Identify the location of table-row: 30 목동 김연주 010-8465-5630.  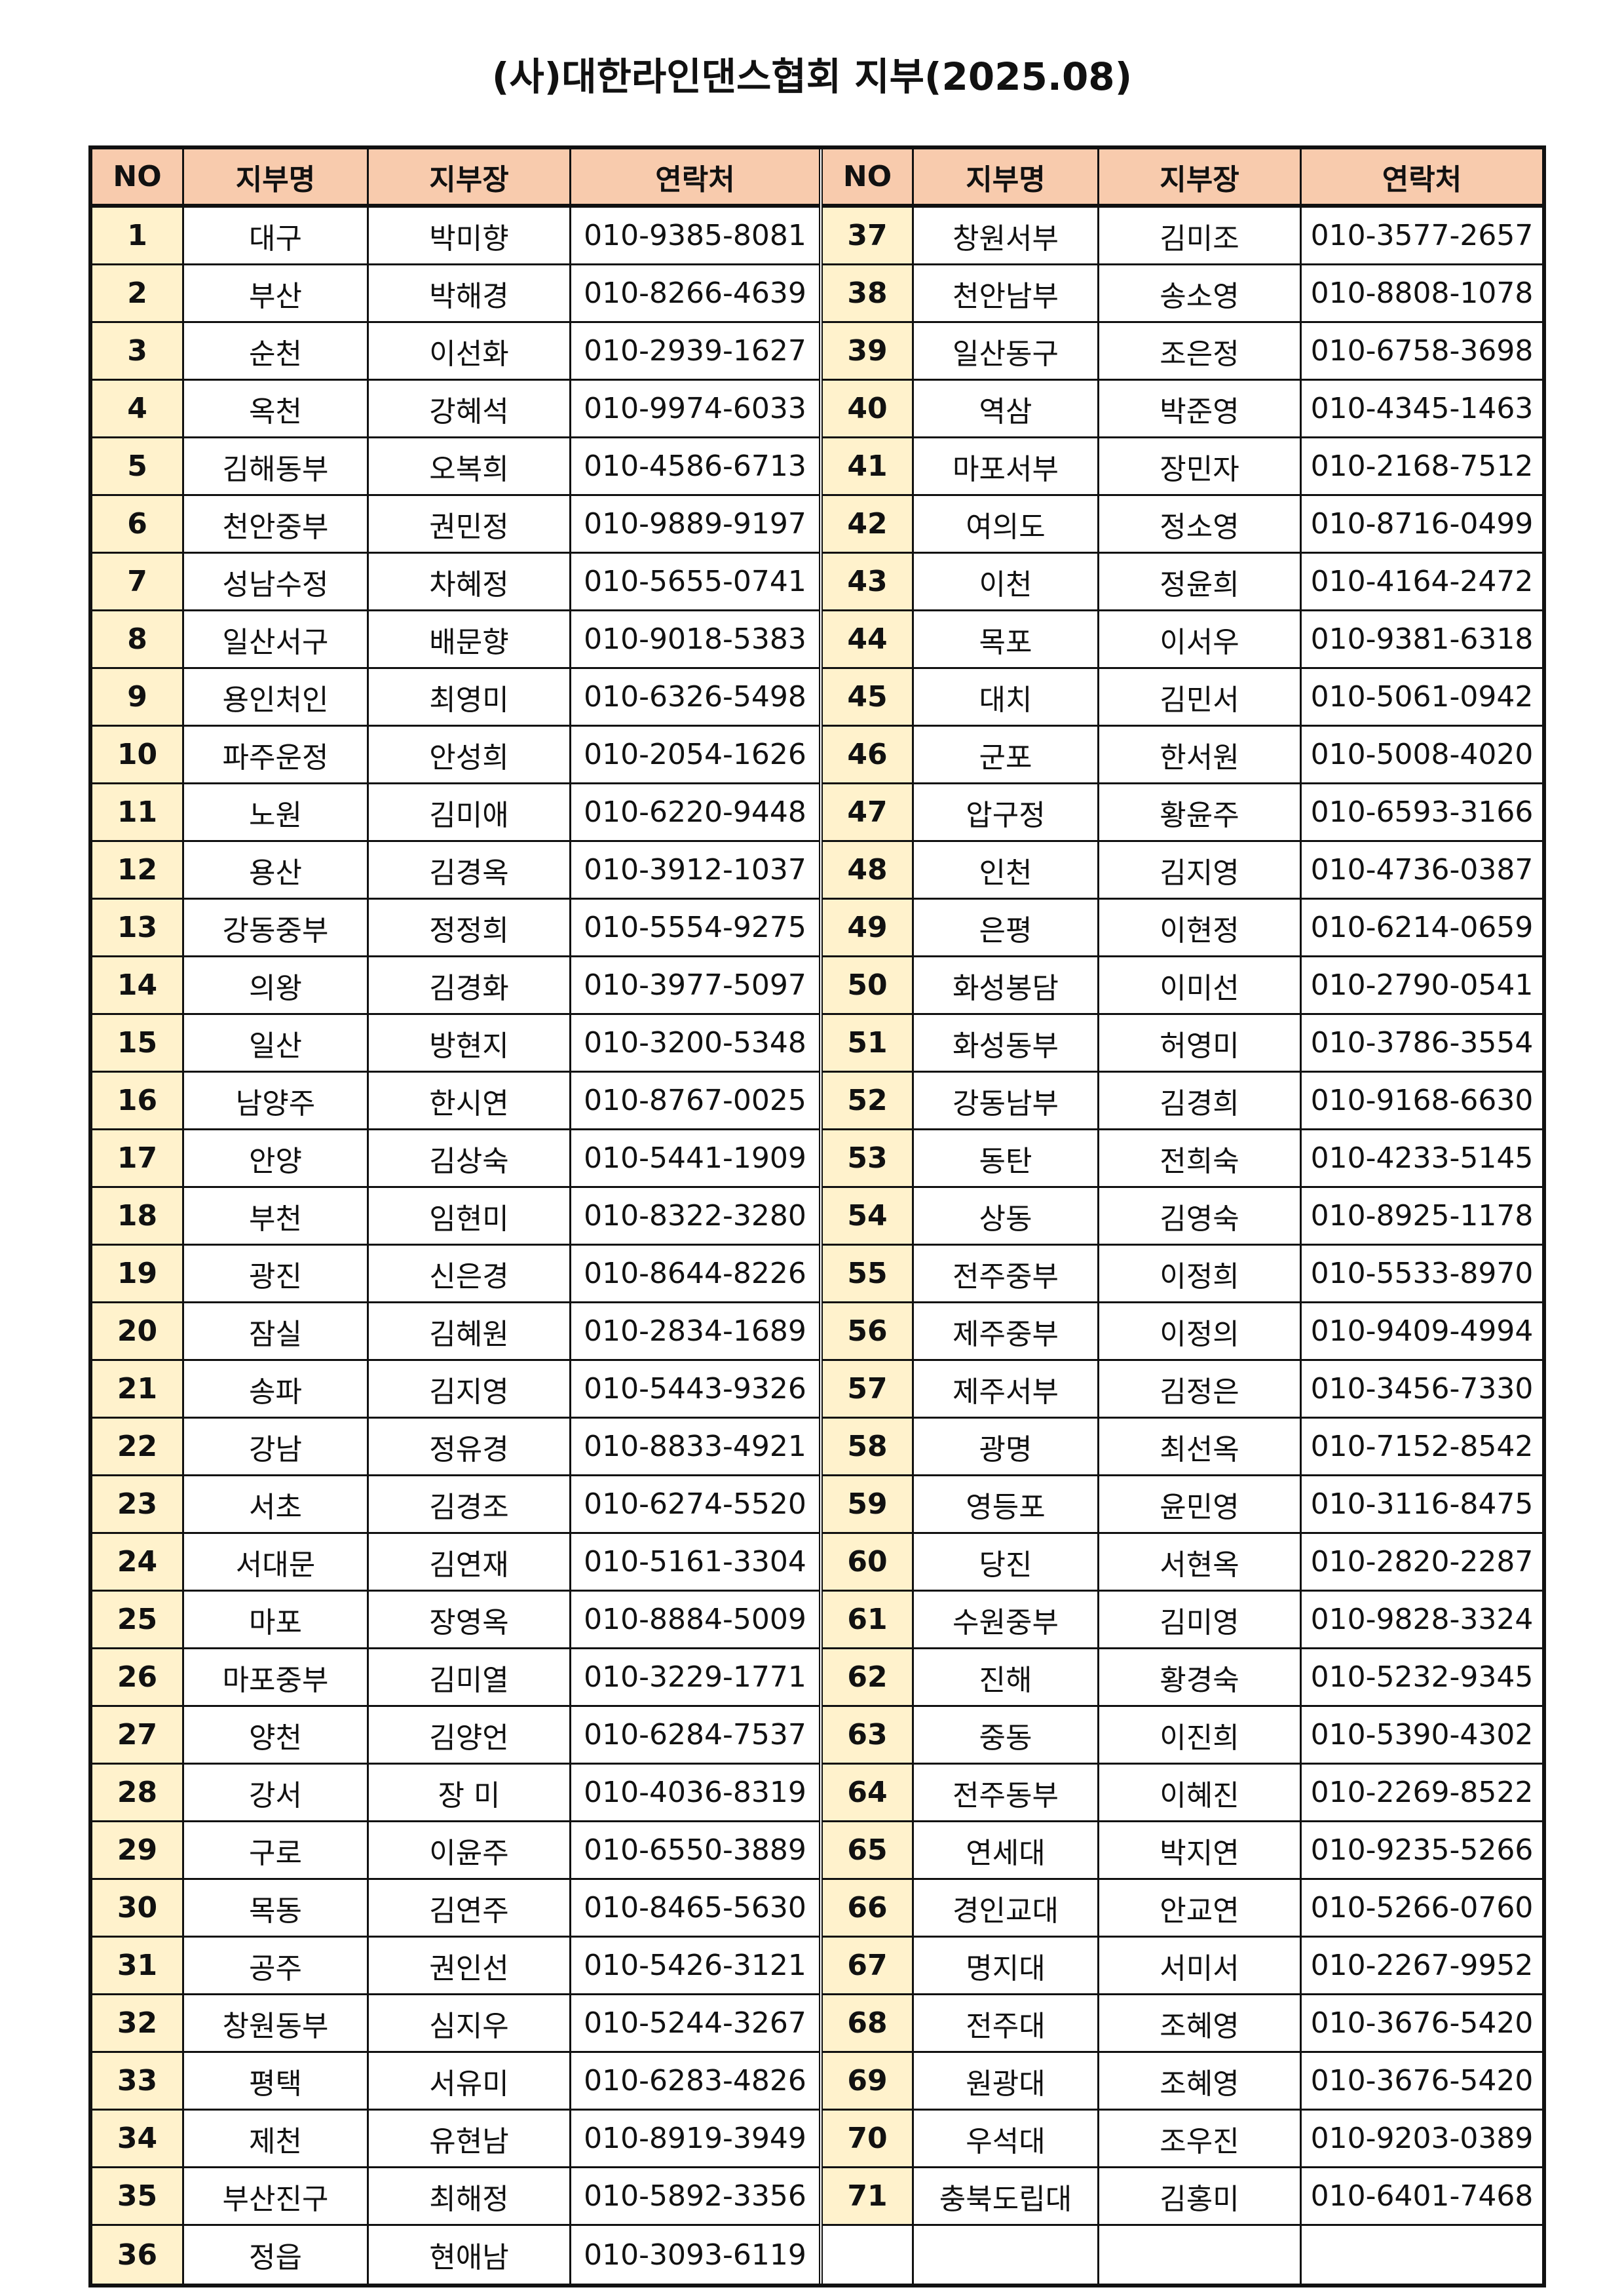
(455, 1909).